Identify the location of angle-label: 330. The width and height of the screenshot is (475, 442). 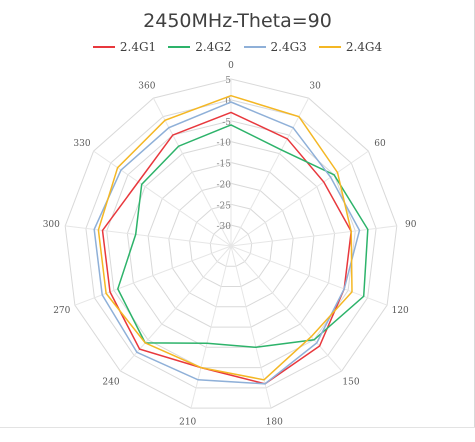
(81, 144).